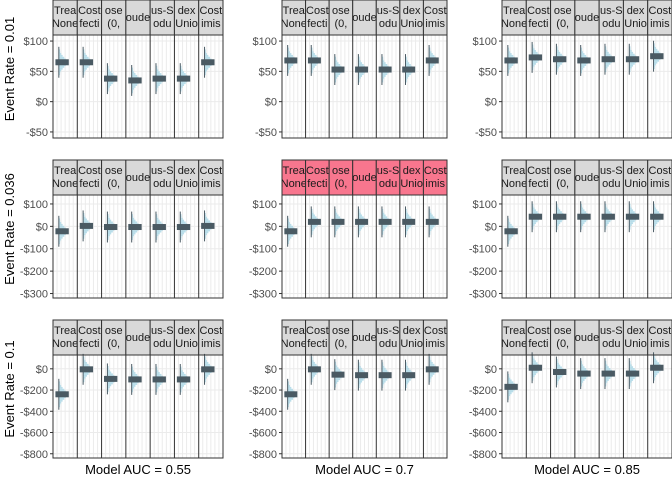 The image size is (672, 480). What do you see at coordinates (587, 338) in the screenshot?
I see `strip-label: oude` at bounding box center [587, 338].